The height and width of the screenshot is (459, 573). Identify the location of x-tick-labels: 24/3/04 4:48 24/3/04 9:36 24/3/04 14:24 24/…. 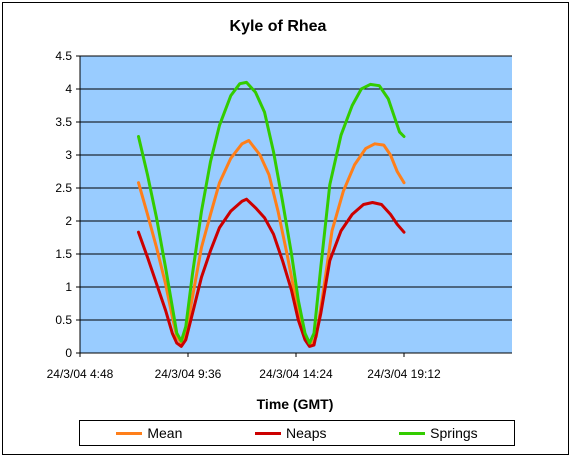
(244, 367).